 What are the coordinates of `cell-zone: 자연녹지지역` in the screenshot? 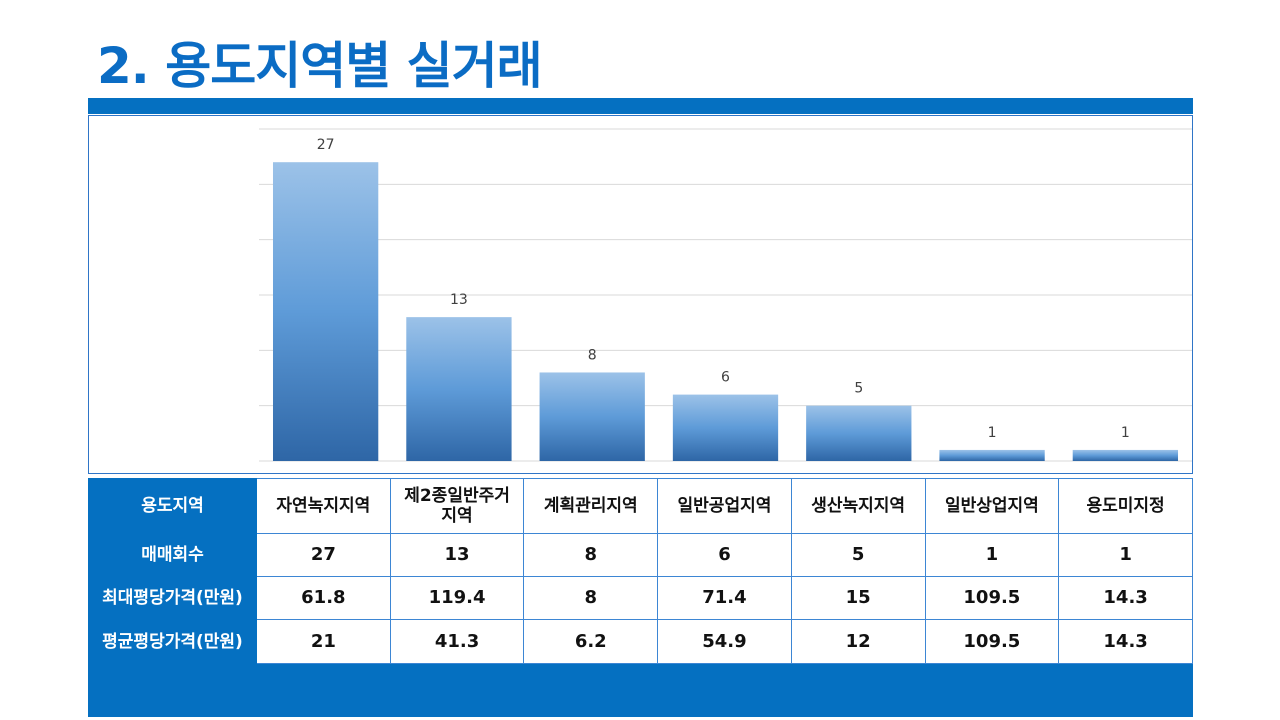 It's located at (323, 506).